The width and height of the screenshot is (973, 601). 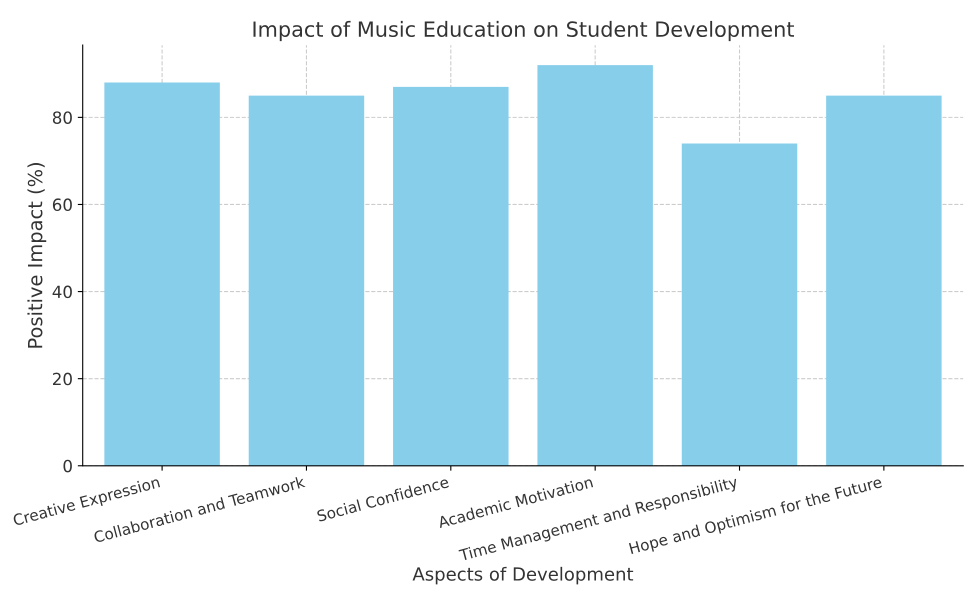 I want to click on chart-title: Impact of Music Education on Student Development, so click(x=523, y=31).